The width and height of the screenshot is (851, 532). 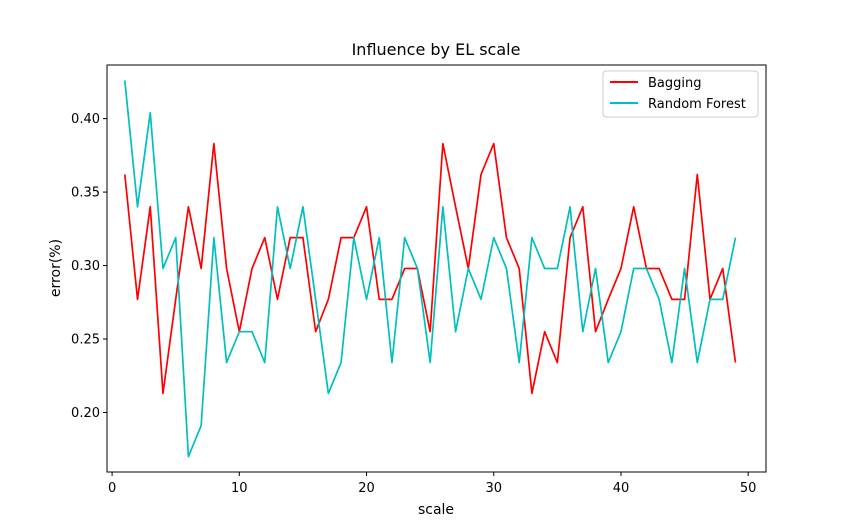 I want to click on y-axis-ticks: 0.20 0.25 0.30 0.35 0.40, so click(x=89, y=266).